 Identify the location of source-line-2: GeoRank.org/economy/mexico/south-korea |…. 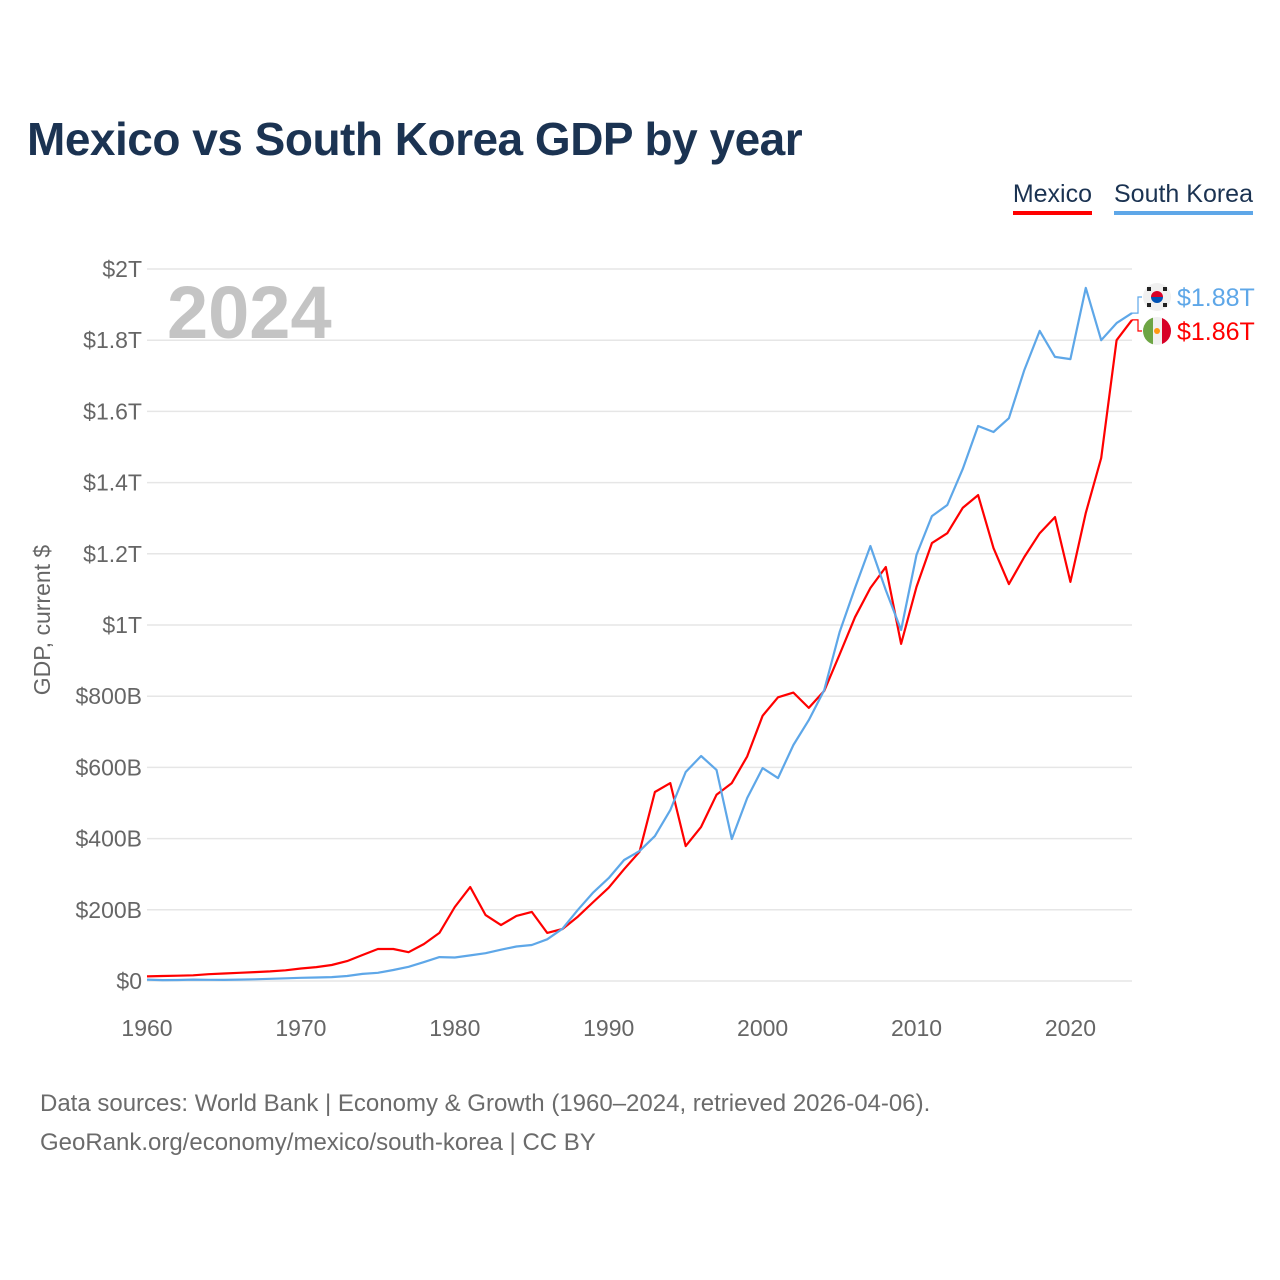
(318, 1142).